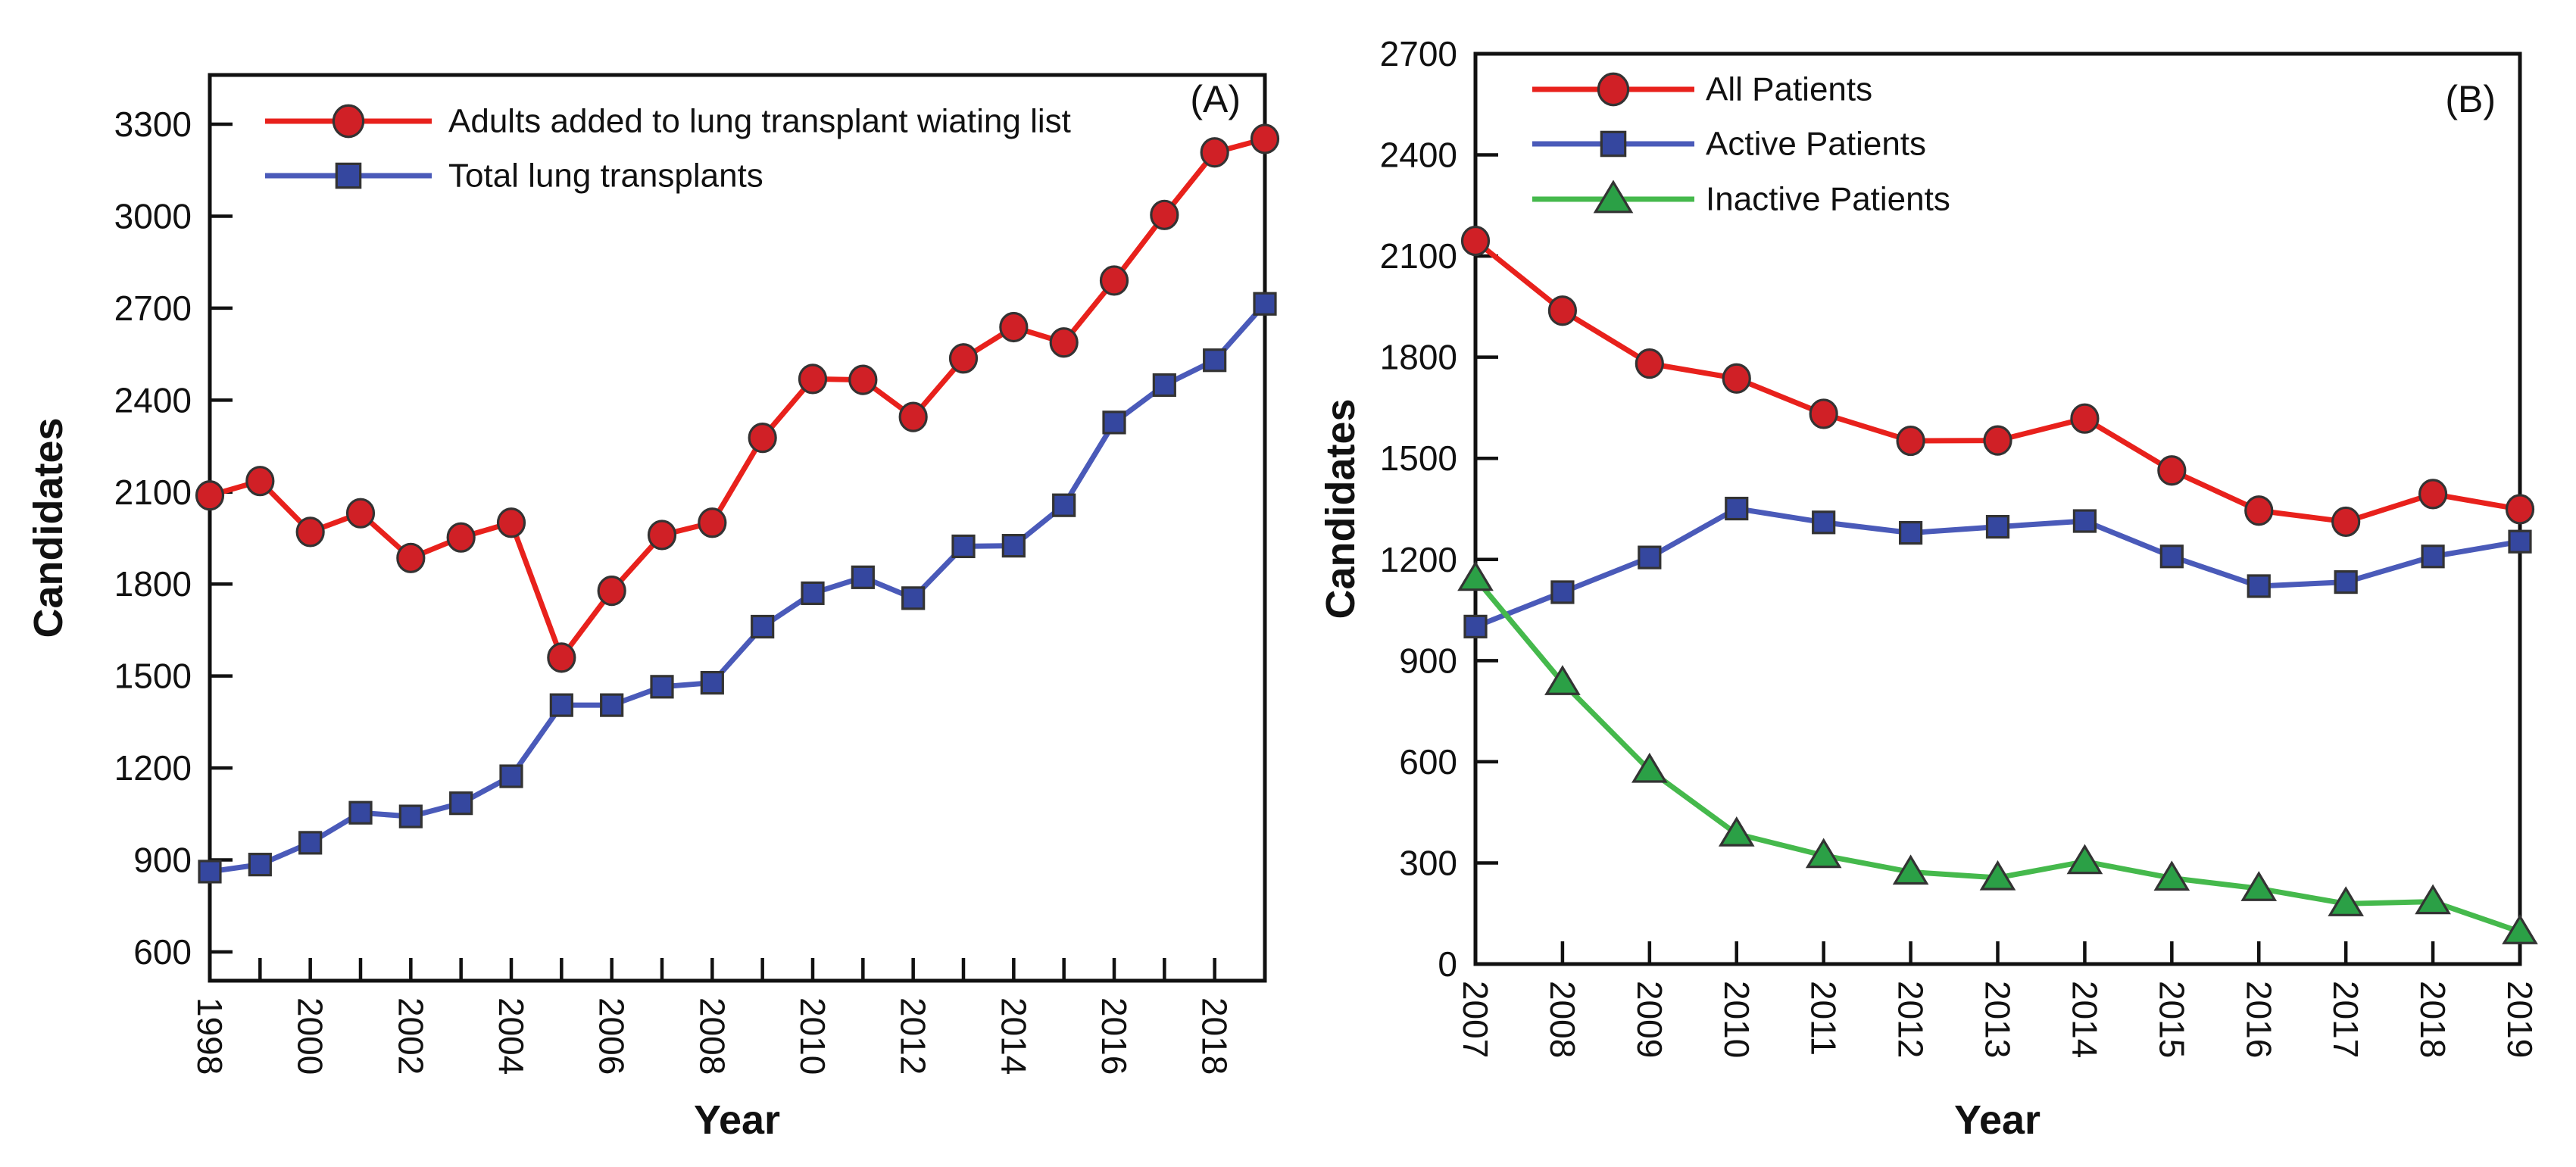 This screenshot has height=1167, width=2576. Describe the element at coordinates (174, 538) in the screenshot. I see `y-axis: 600 900 1200 1500 1800 2100 2400 2700 3000 3300` at that location.